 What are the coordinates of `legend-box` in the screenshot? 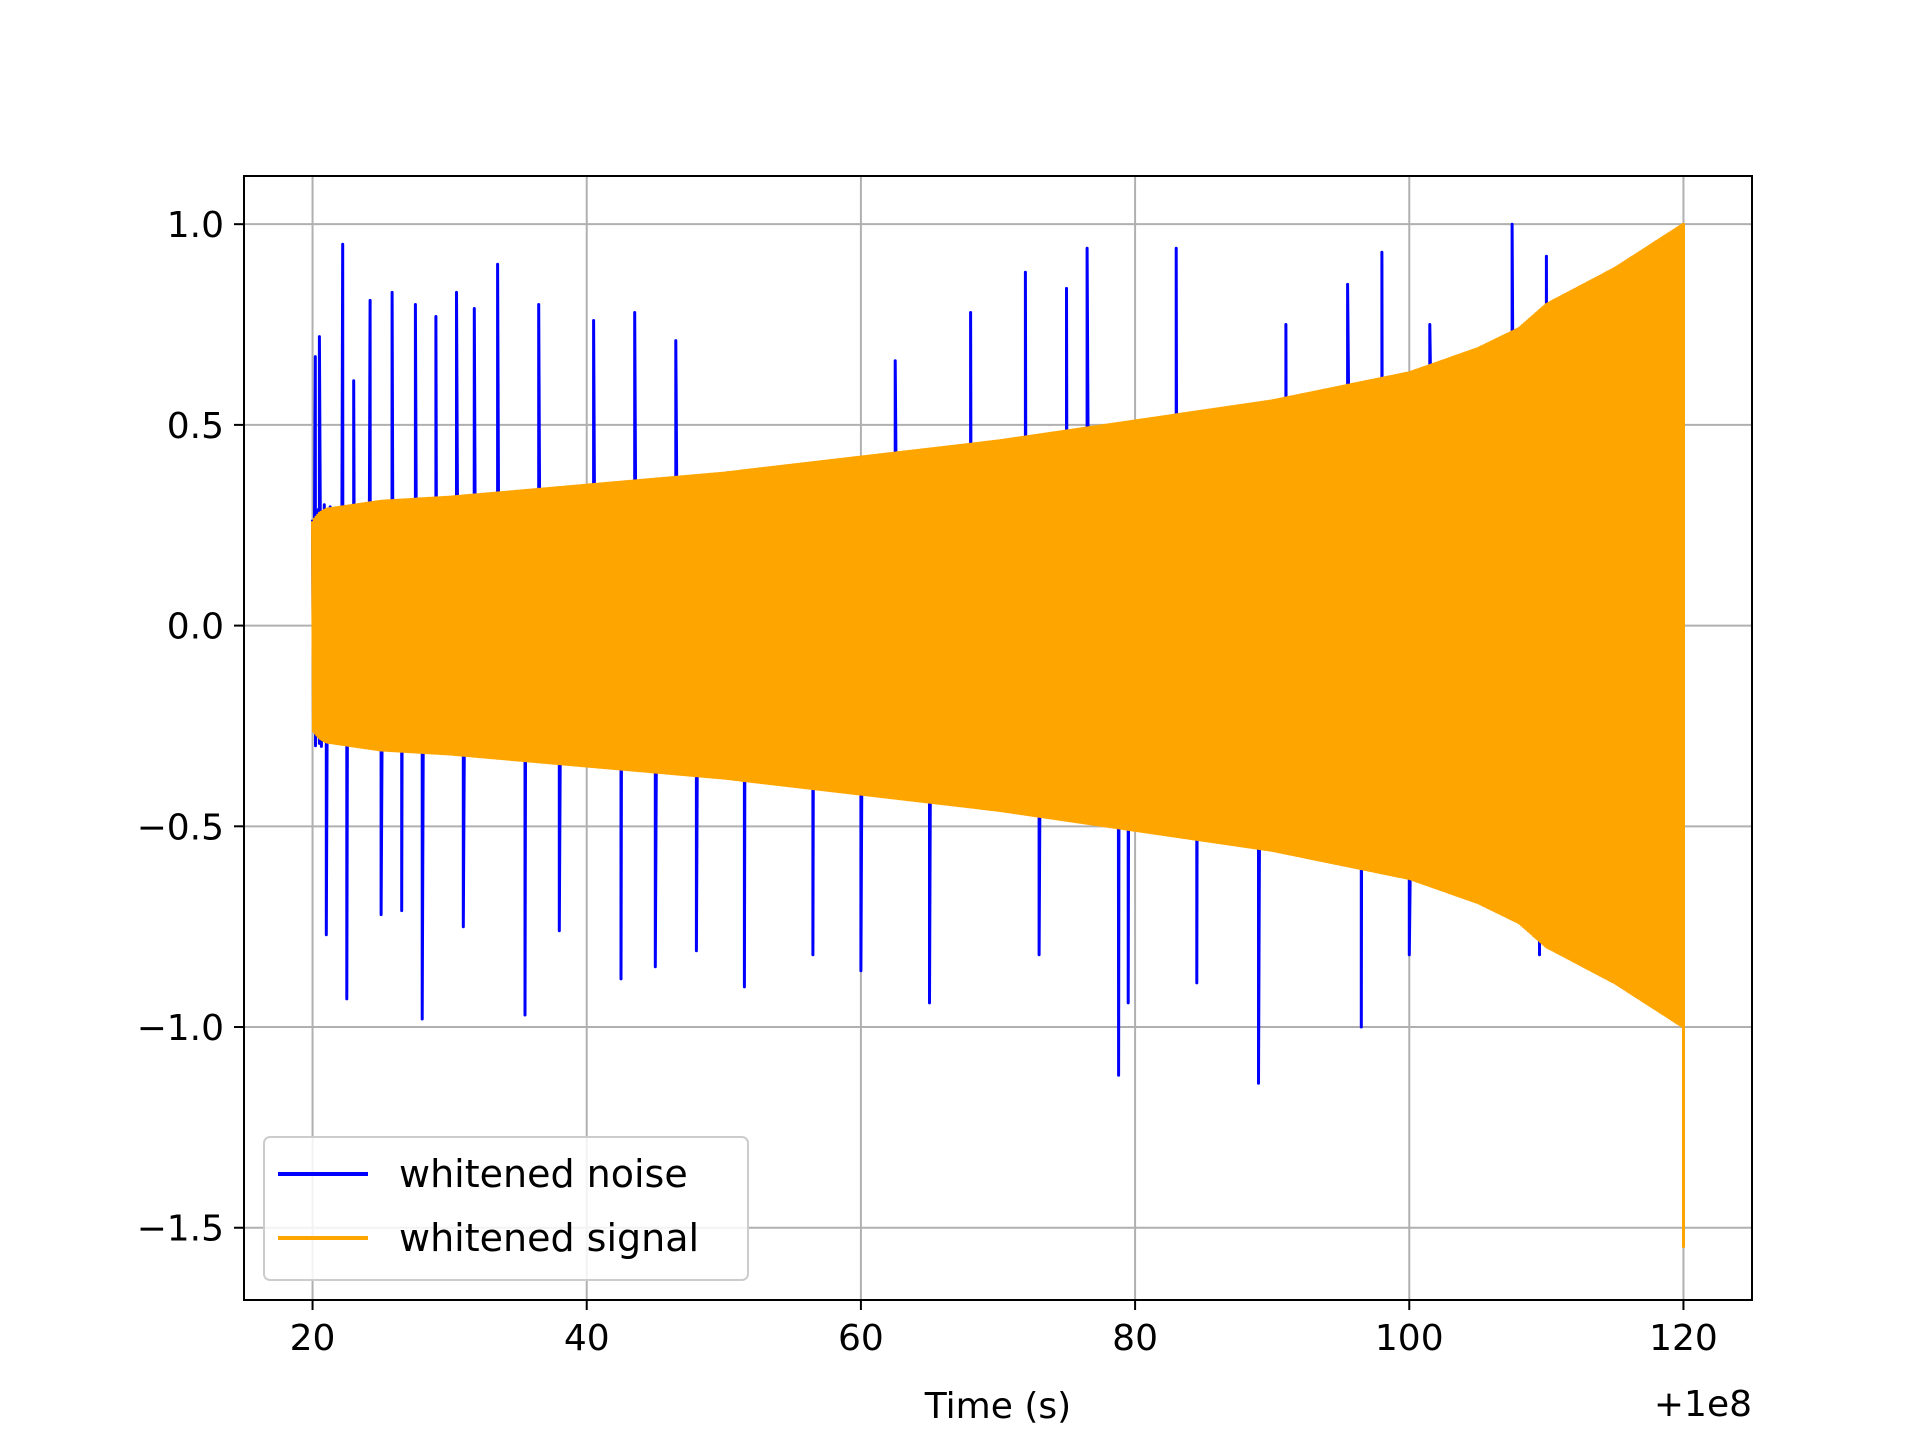 It's located at (506, 1208).